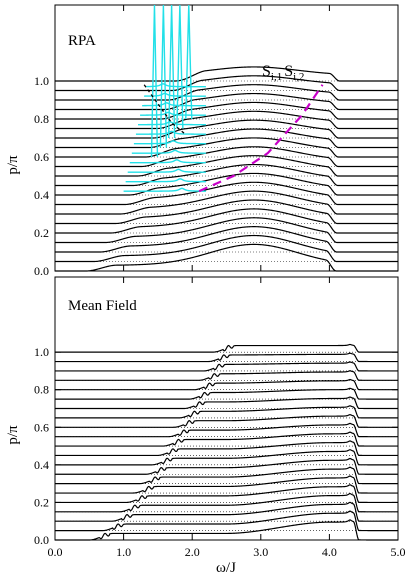 Image resolution: width=409 pixels, height=579 pixels. Describe the element at coordinates (398, 552) in the screenshot. I see `x-tick-label: 5.0` at that location.